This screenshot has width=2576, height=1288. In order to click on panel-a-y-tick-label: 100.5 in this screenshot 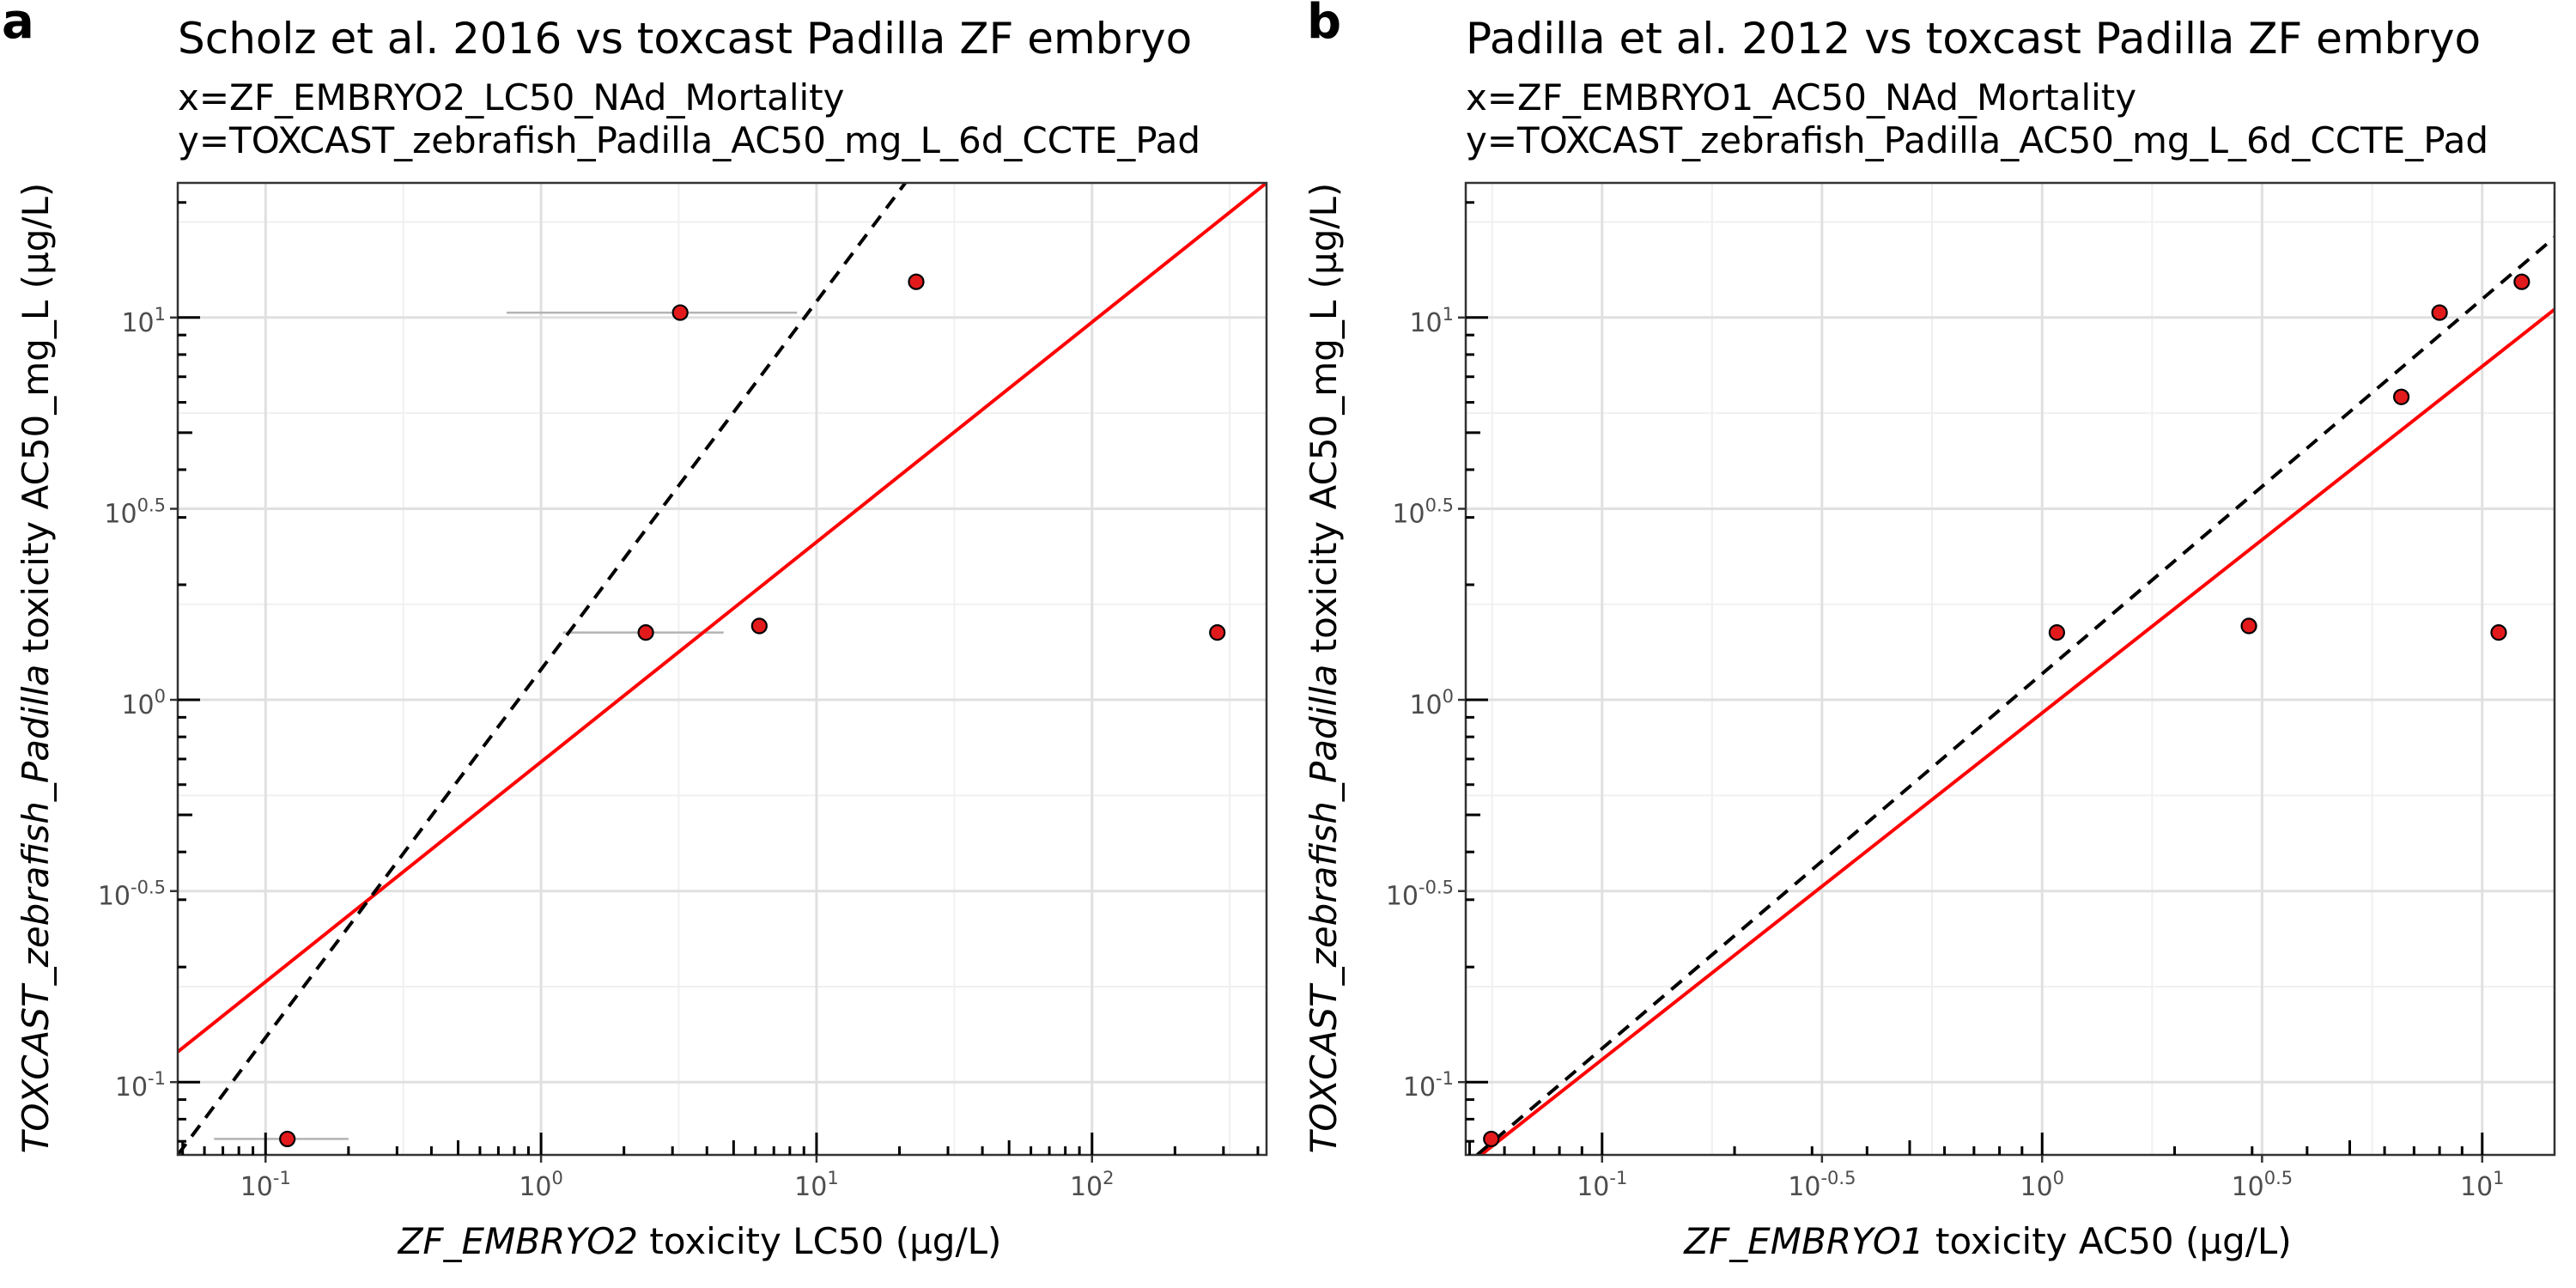, I will do `click(135, 512)`.